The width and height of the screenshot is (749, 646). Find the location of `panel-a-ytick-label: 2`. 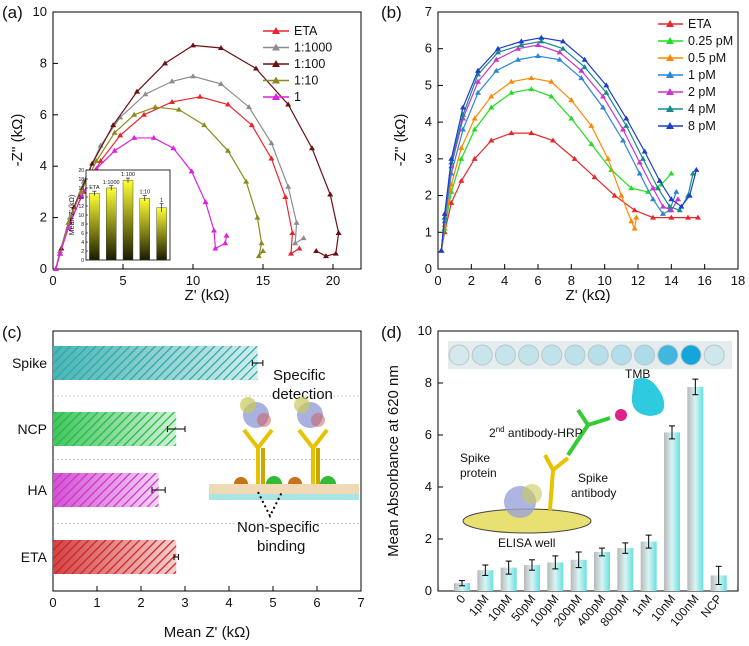

panel-a-ytick-label: 2 is located at coordinates (43, 217).